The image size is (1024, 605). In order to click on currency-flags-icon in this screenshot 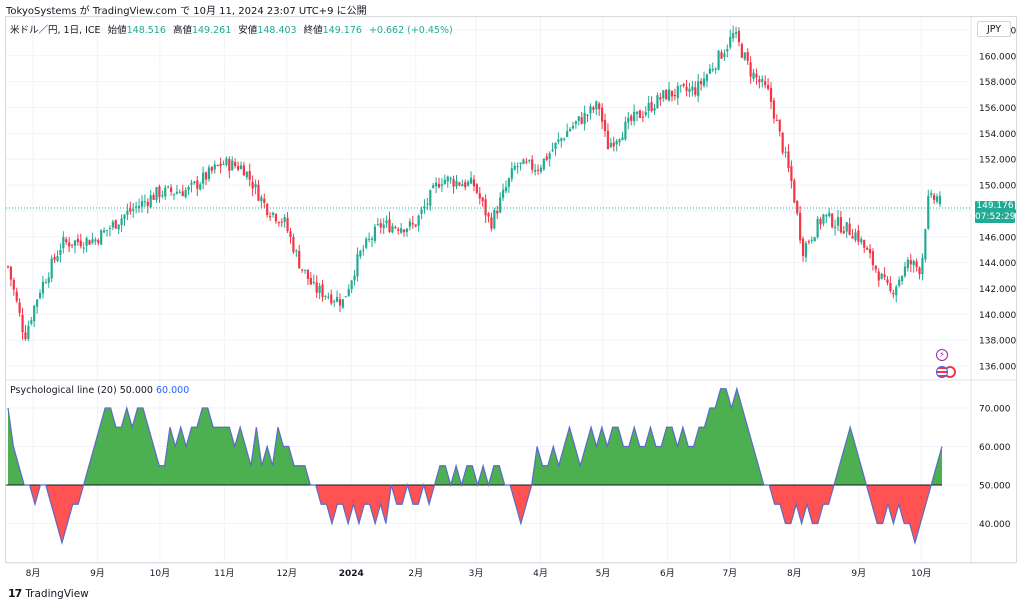, I will do `click(948, 372)`.